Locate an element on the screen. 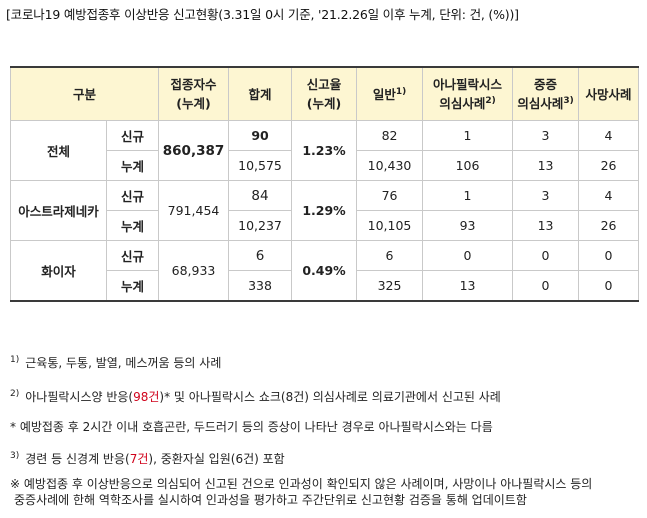 The width and height of the screenshot is (647, 518). group-label-astrazeneca: 아스트라제네카 is located at coordinates (58, 210).